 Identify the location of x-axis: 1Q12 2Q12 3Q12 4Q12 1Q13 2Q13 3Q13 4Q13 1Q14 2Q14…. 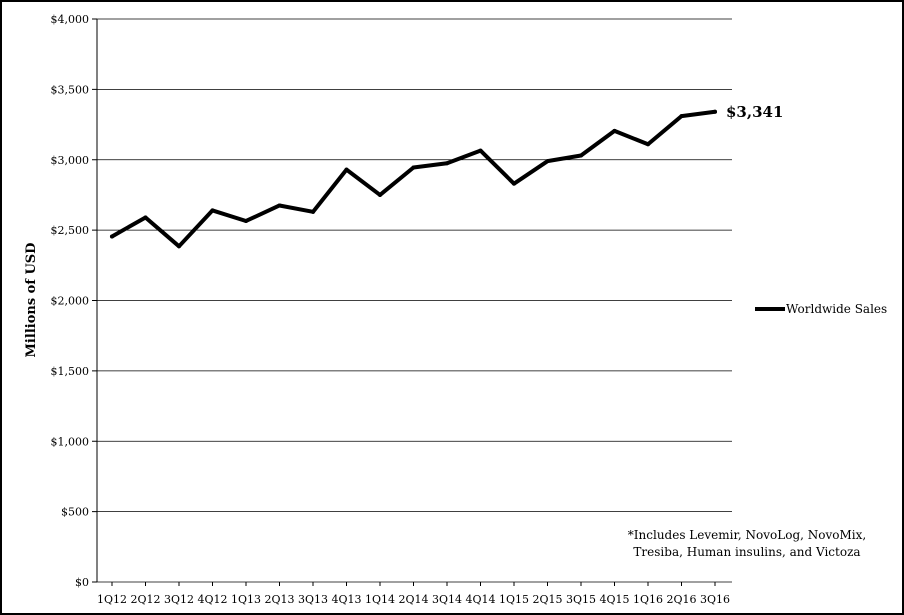
(413, 594).